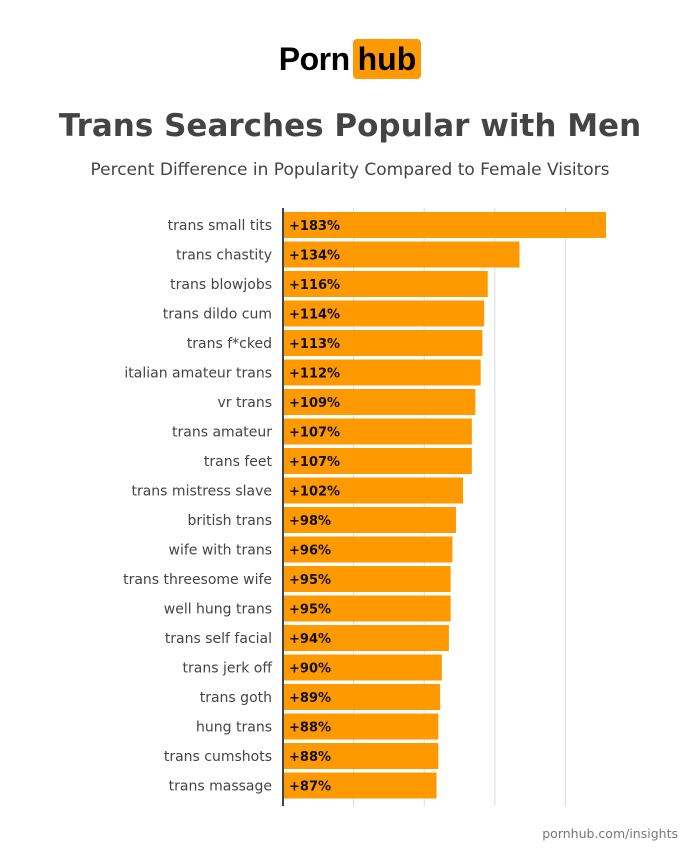  Describe the element at coordinates (314, 256) in the screenshot. I see `data-label: +134%` at that location.